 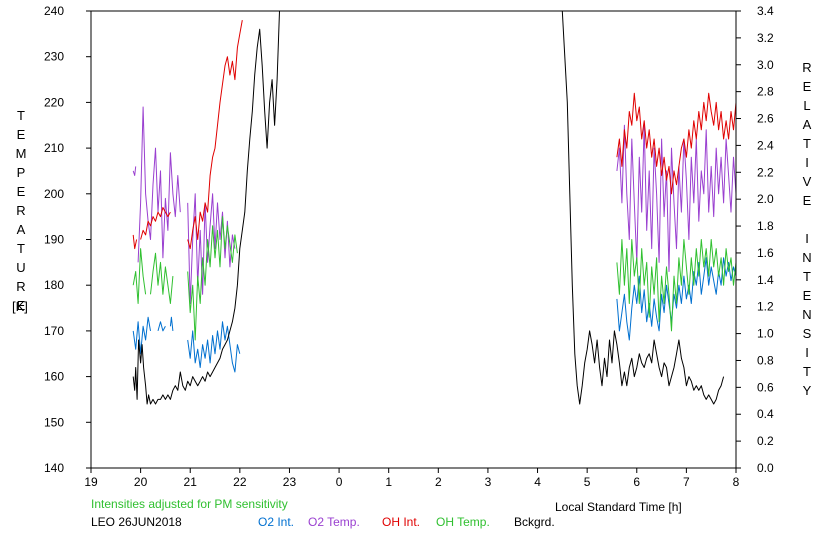 What do you see at coordinates (401, 522) in the screenshot?
I see `legend-oh-int: OH Int.` at bounding box center [401, 522].